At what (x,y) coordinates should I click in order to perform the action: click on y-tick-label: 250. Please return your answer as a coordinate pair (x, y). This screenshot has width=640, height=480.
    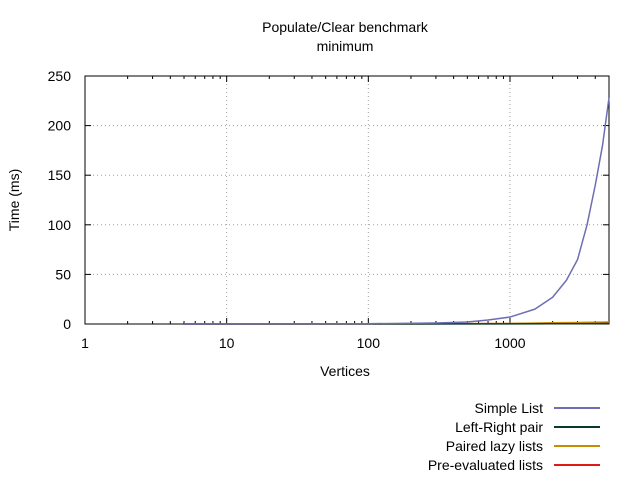
    Looking at the image, I should click on (60, 76).